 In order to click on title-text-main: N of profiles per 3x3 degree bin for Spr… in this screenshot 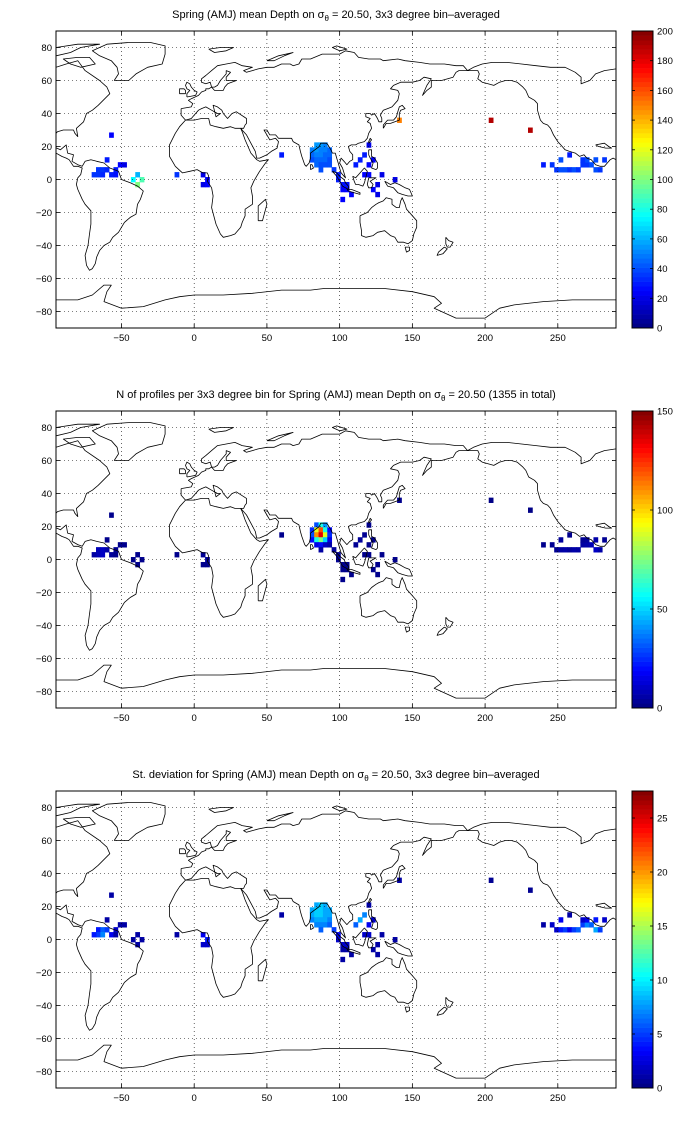, I will do `click(278, 395)`.